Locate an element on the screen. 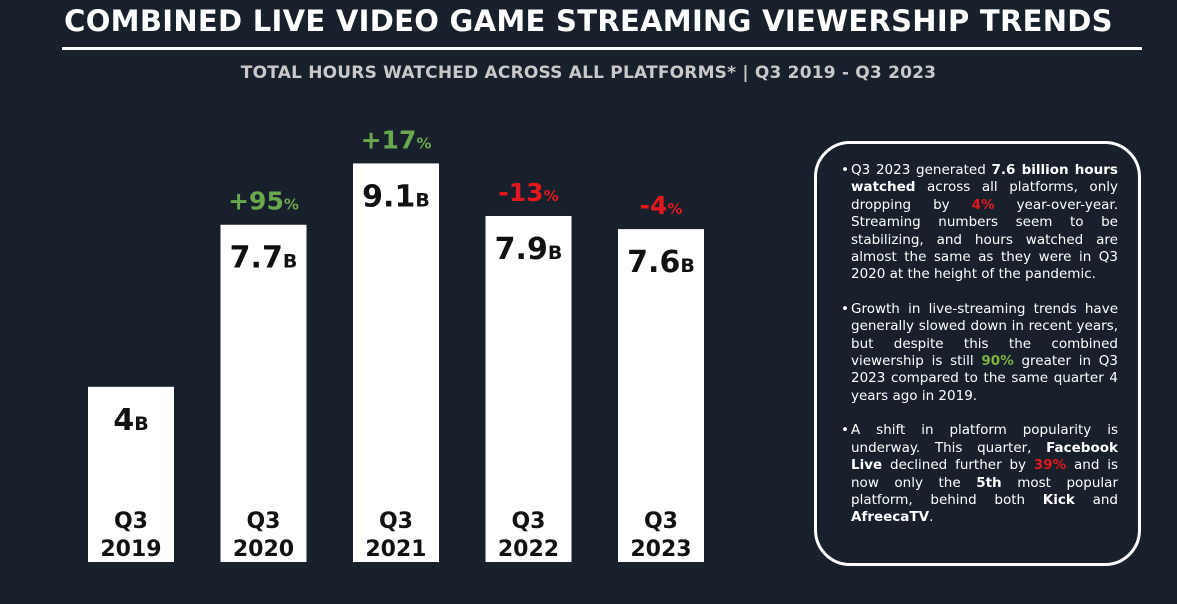 The width and height of the screenshot is (1177, 604). x-tick-label: 2021 is located at coordinates (395, 549).